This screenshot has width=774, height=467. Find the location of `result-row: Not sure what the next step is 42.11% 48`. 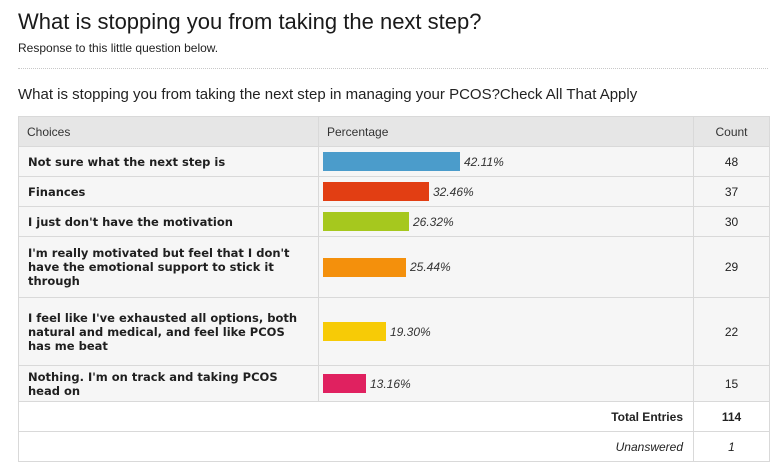

result-row: Not sure what the next step is 42.11% 48 is located at coordinates (394, 161).